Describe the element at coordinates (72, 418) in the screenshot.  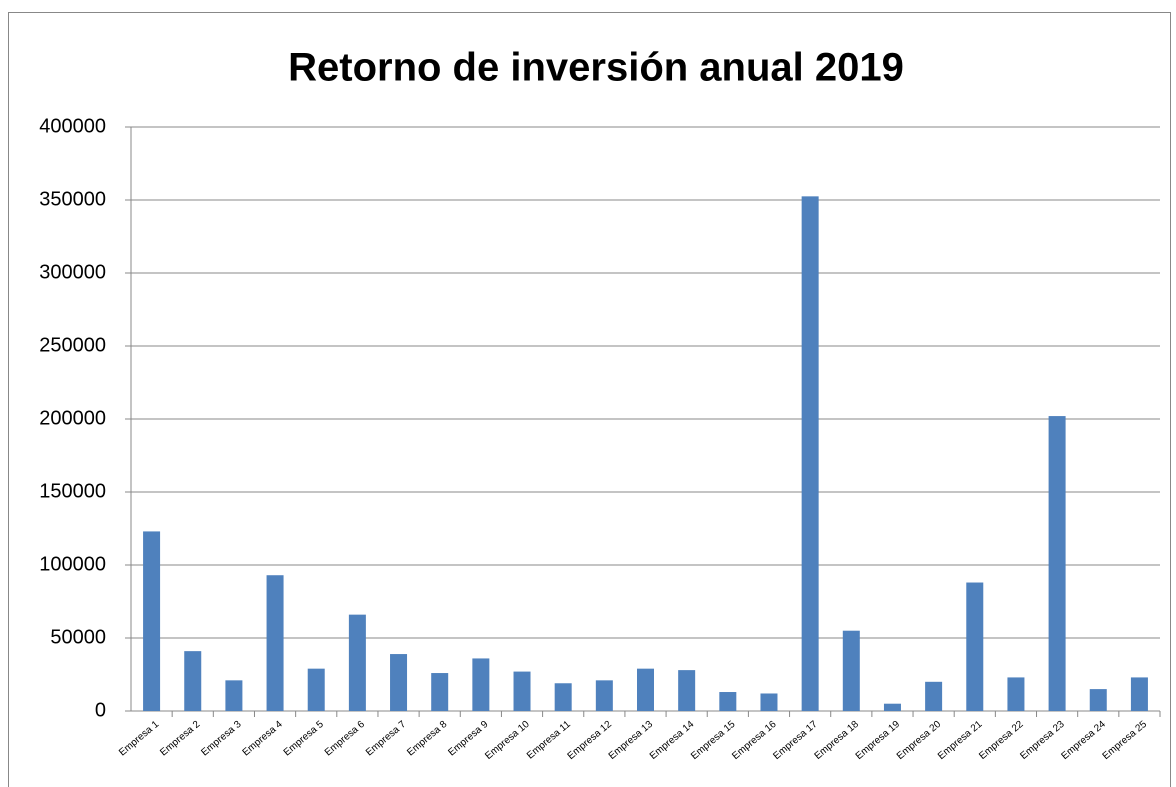
I see `y-tick-label: 200000` at that location.